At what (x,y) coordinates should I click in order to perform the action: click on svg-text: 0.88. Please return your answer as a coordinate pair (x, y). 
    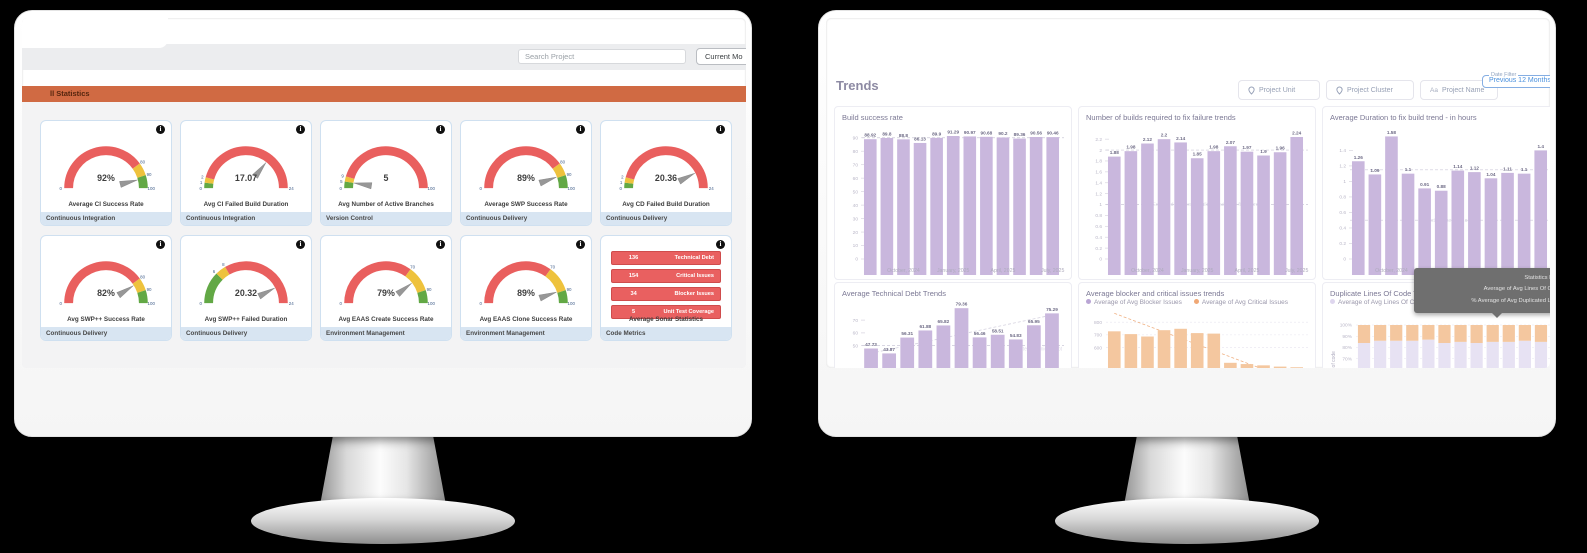
    Looking at the image, I should click on (1442, 186).